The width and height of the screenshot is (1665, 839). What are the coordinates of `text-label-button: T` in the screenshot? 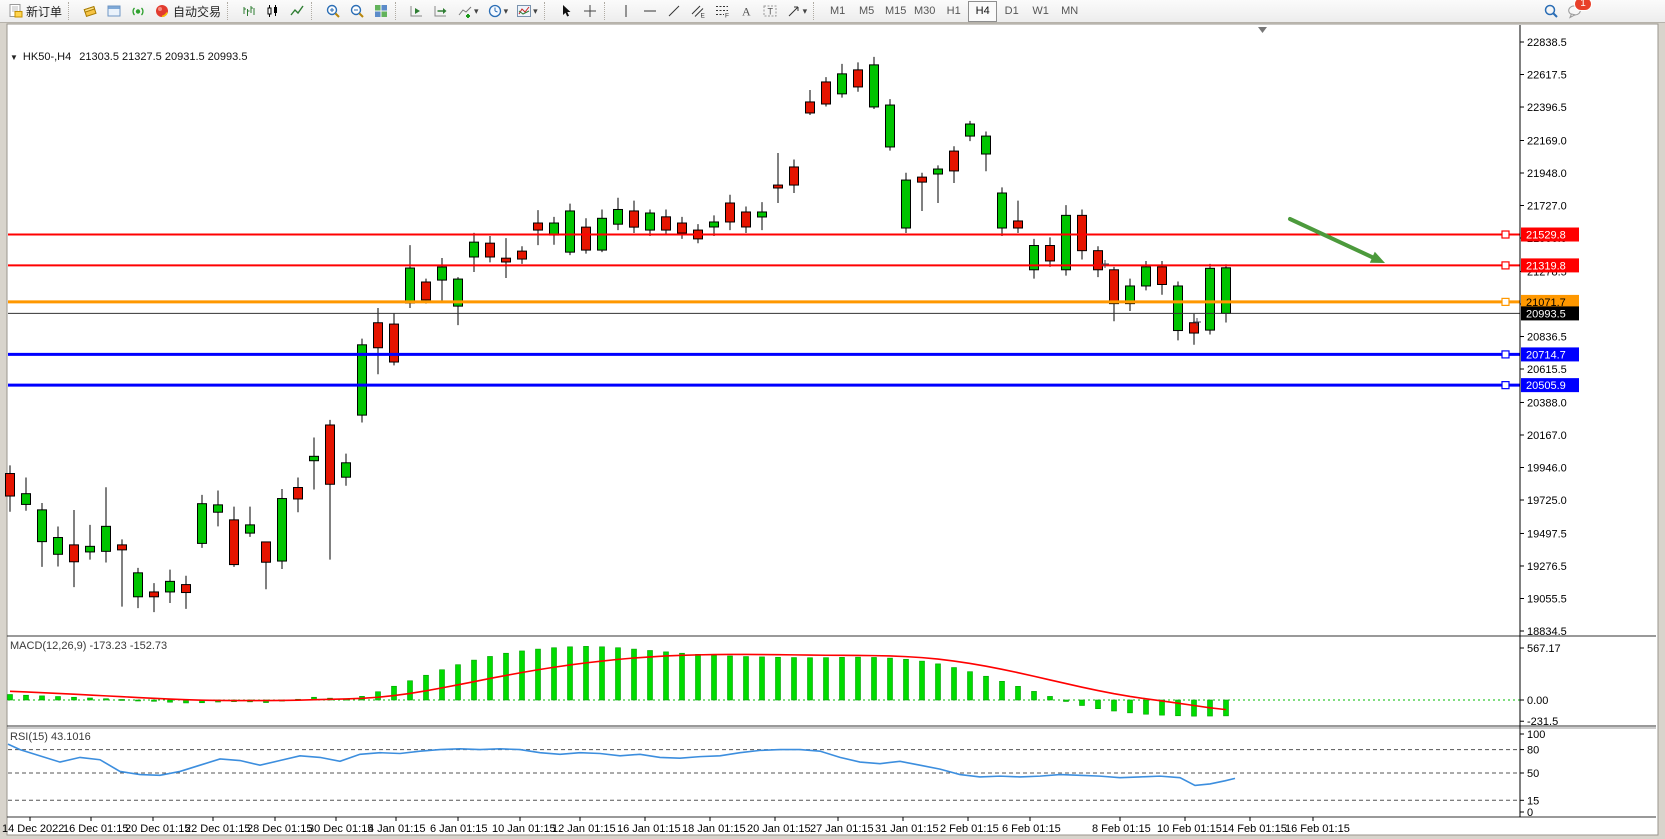 It's located at (770, 11).